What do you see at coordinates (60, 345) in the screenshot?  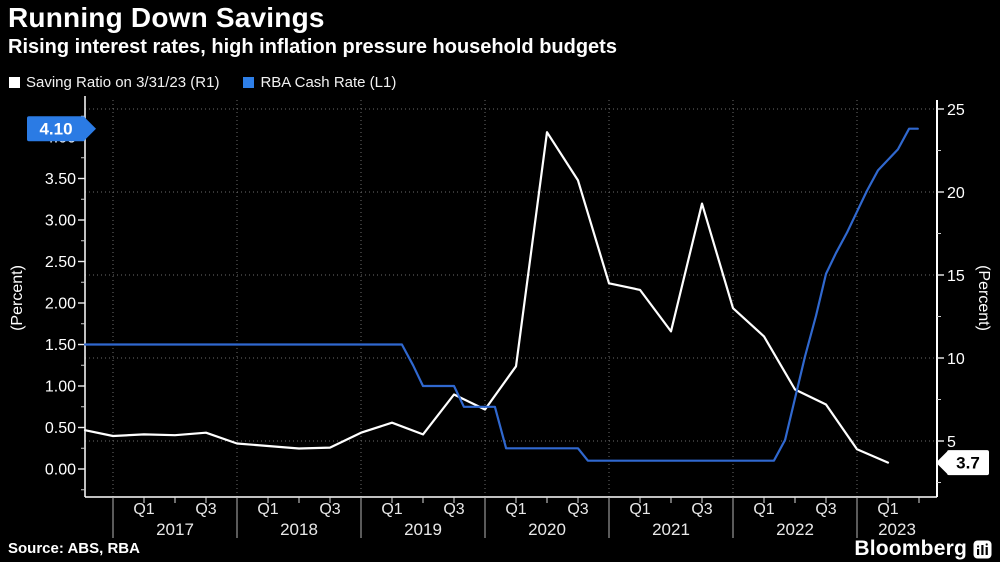 I see `left-axis-tick-label: 1.50` at bounding box center [60, 345].